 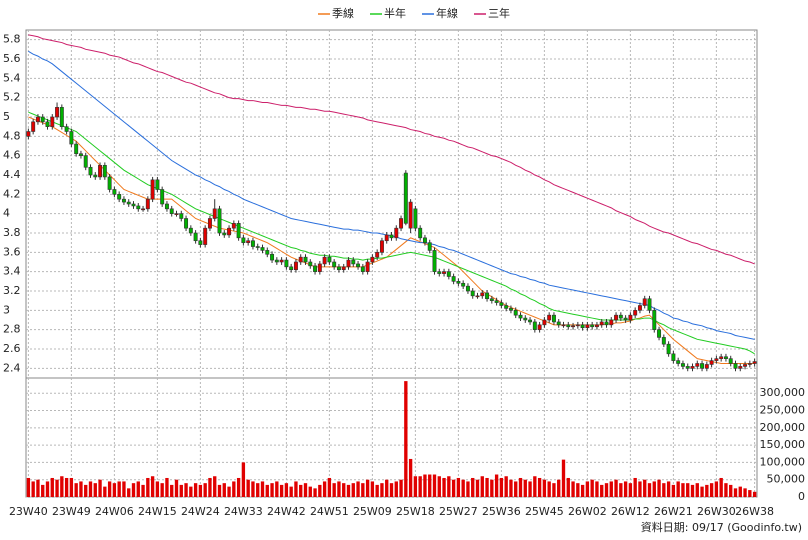 What do you see at coordinates (12, 77) in the screenshot?
I see `y-tick-label: 5.4` at bounding box center [12, 77].